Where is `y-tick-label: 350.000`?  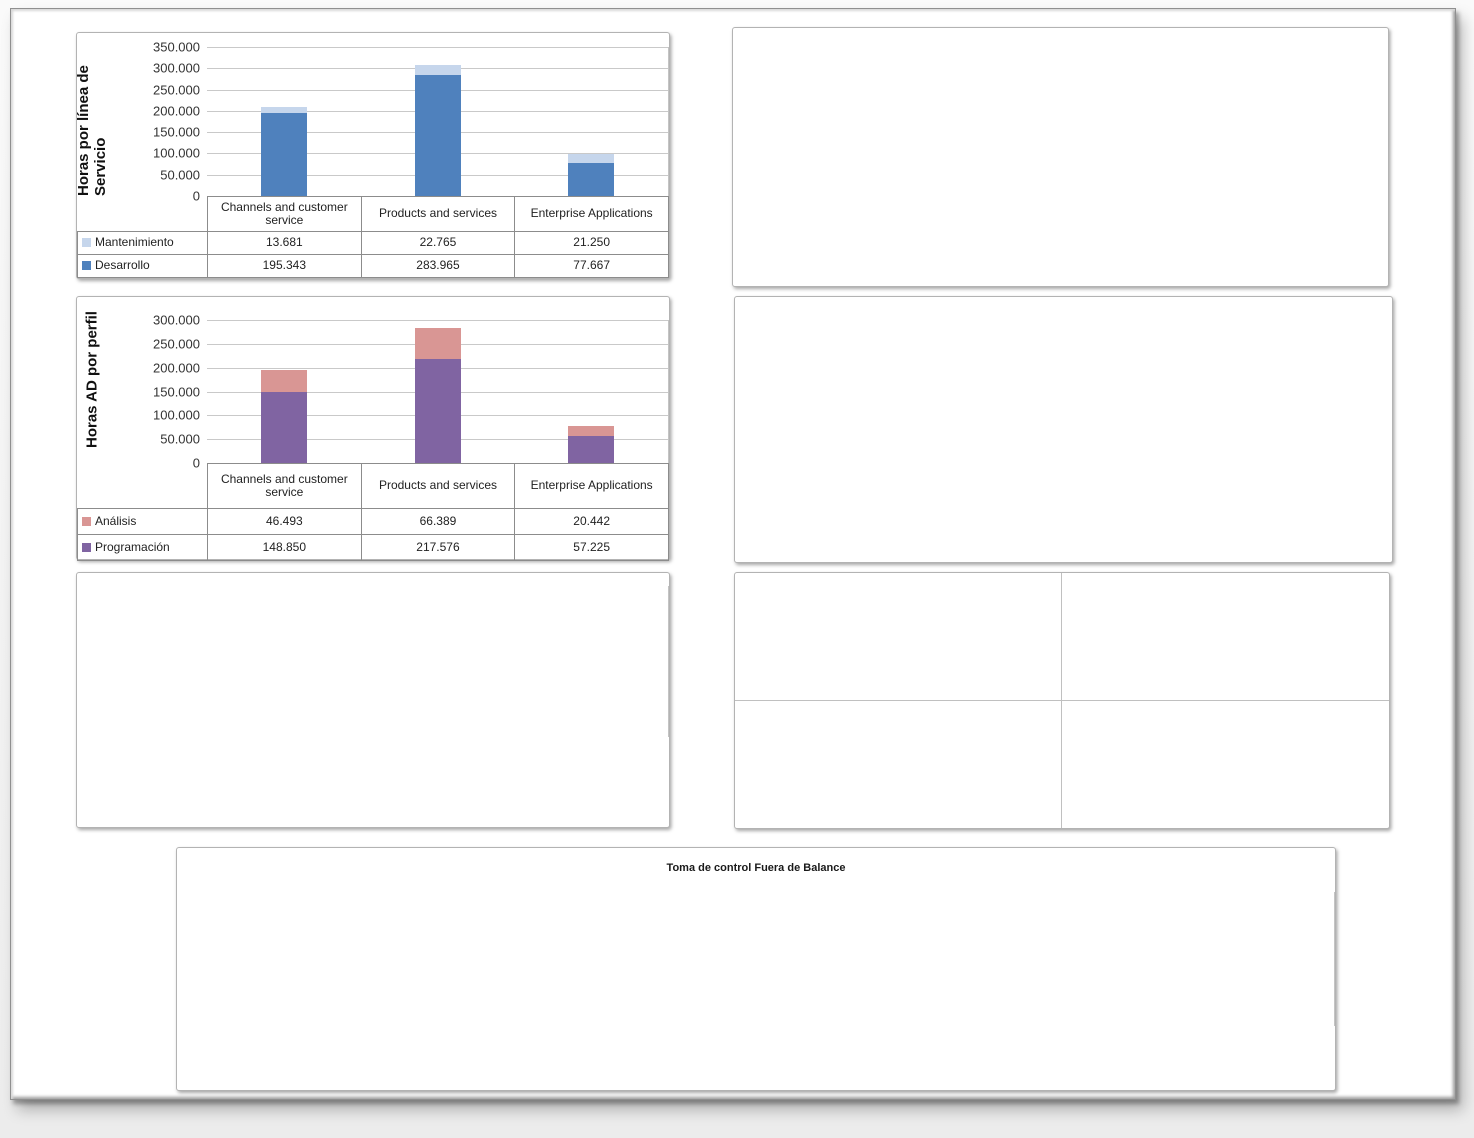 y-tick-label: 350.000 is located at coordinates (176, 47).